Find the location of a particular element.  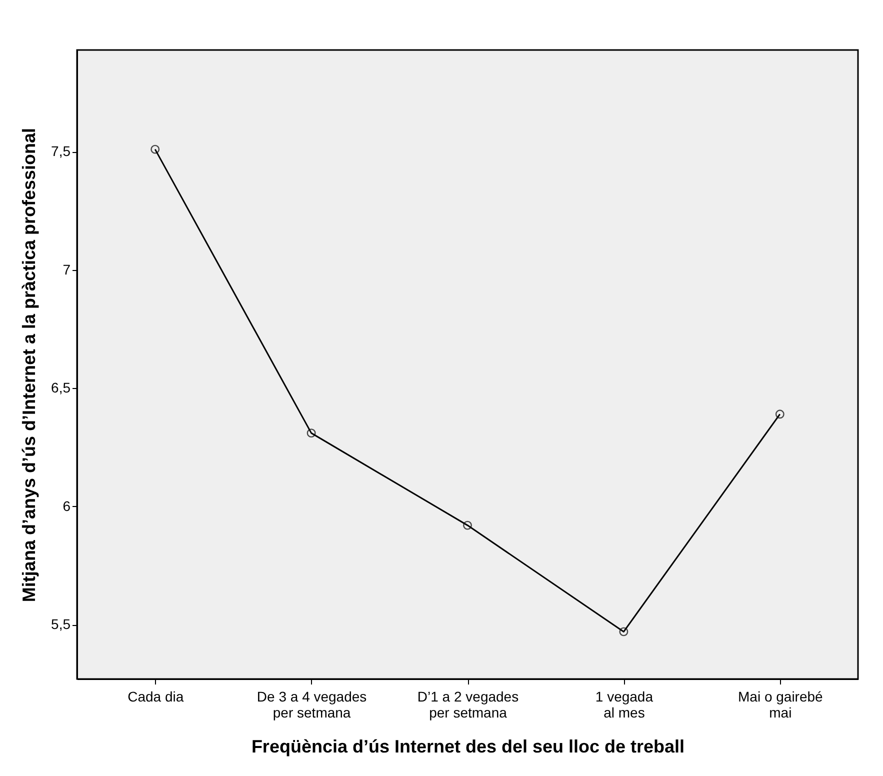

x-tick-label: Cada dia is located at coordinates (156, 696).